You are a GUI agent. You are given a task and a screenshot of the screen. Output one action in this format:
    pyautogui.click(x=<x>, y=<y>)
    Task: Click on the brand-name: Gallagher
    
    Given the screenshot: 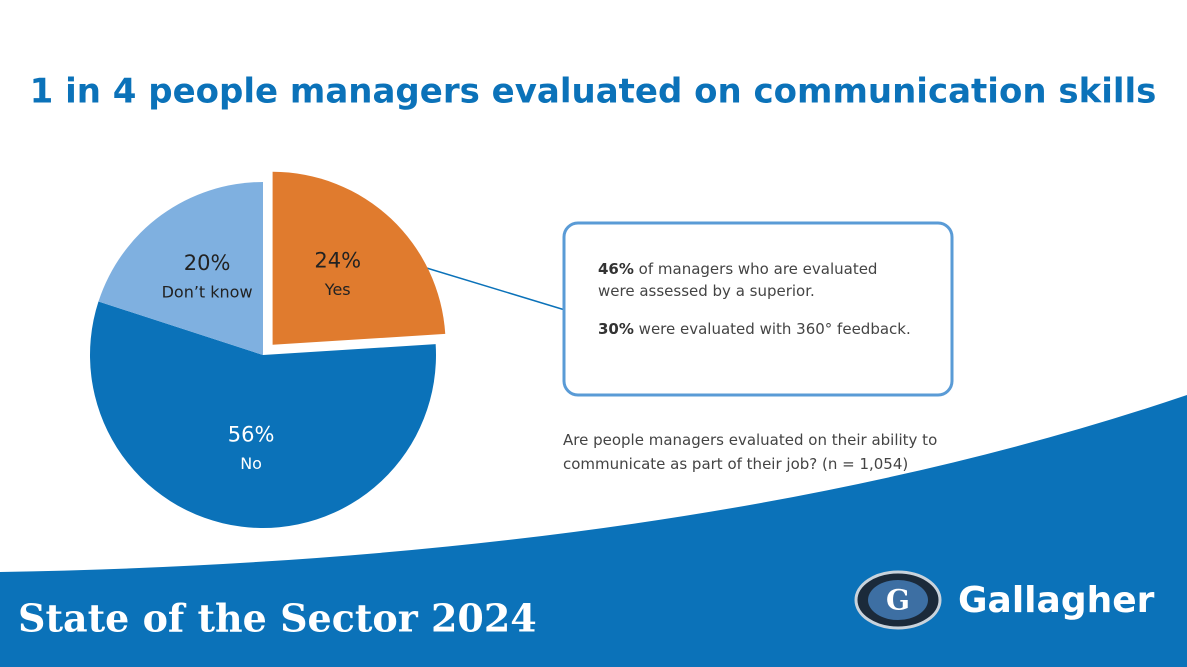 What is the action you would take?
    pyautogui.click(x=1056, y=600)
    